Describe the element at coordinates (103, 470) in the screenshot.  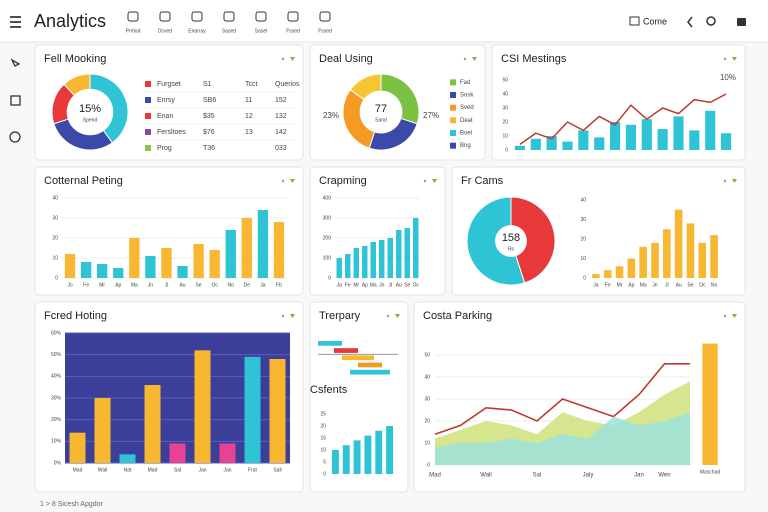
I see `x-tick-label: Wall` at that location.